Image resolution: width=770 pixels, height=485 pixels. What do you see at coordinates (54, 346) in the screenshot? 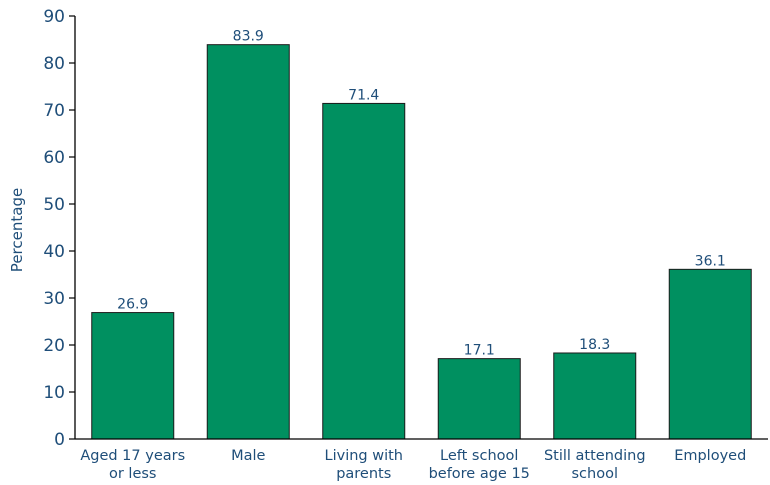
I see `y-tick-label: 20` at bounding box center [54, 346].